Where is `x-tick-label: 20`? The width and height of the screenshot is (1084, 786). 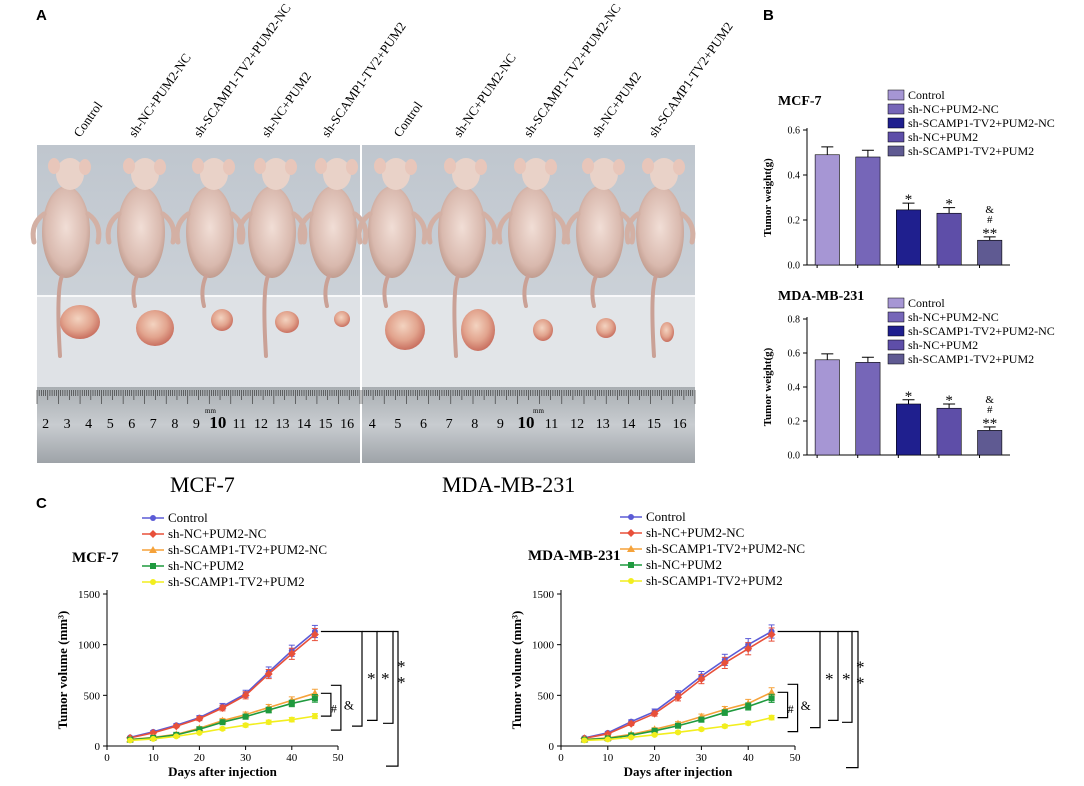
x-tick-label: 20 is located at coordinates (200, 758).